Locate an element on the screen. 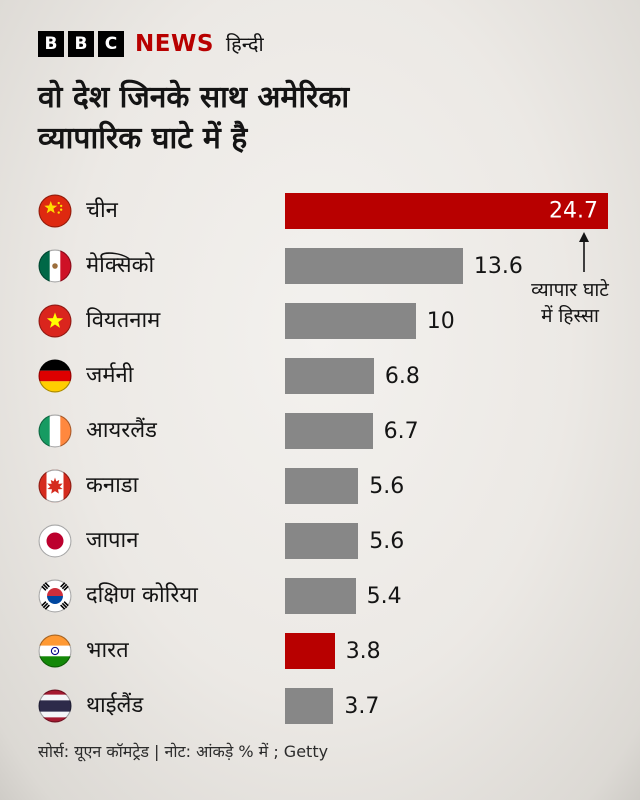  chart-row-china: चीन 24.7 is located at coordinates (323, 211).